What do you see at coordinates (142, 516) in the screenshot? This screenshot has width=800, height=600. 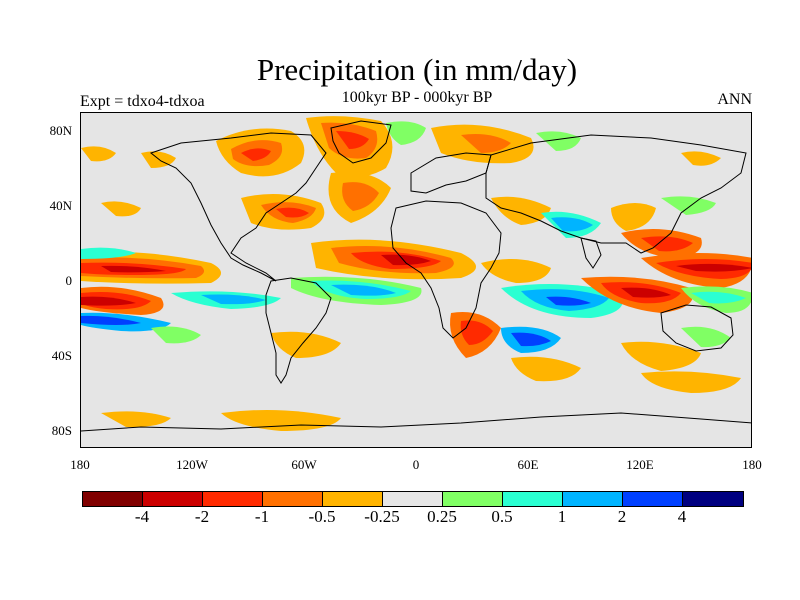 I see `colorbar-label: -4` at bounding box center [142, 516].